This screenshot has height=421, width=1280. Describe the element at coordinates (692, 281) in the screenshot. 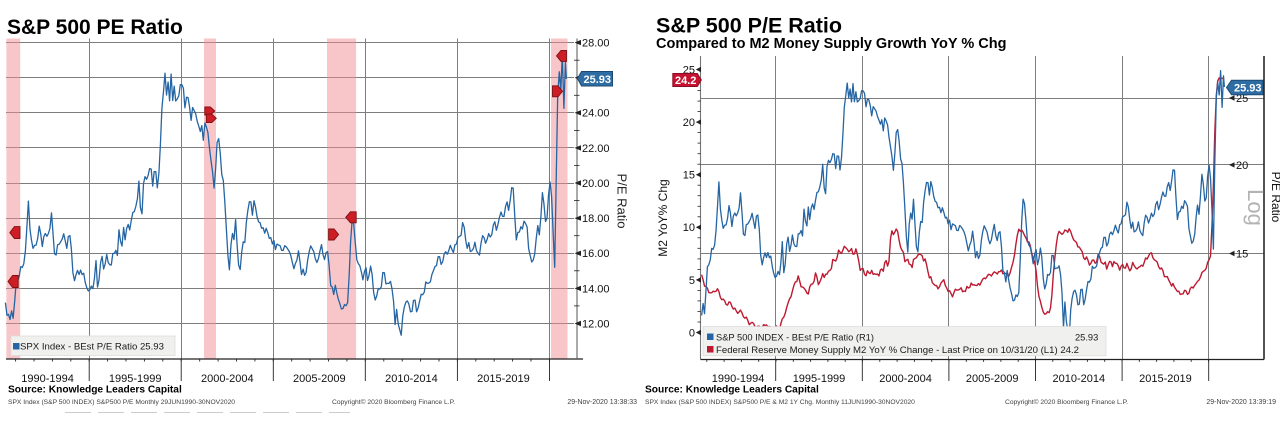

I see `svg-text: 5` at that location.